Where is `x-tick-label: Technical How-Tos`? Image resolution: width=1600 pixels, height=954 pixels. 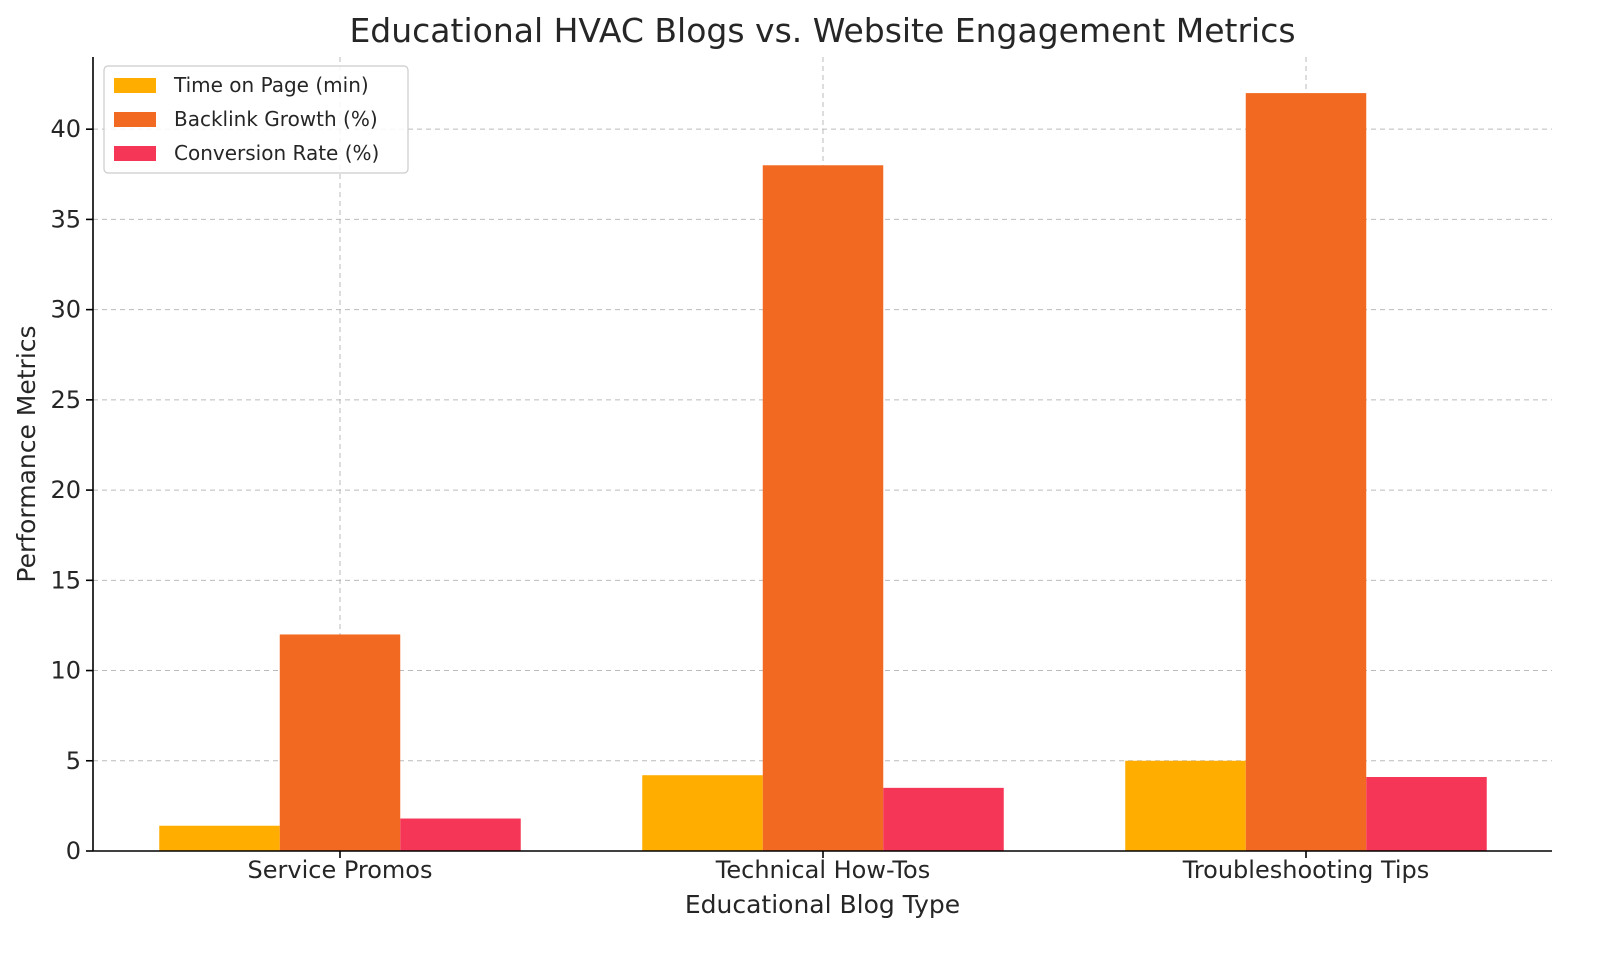 x-tick-label: Technical How-Tos is located at coordinates (822, 870).